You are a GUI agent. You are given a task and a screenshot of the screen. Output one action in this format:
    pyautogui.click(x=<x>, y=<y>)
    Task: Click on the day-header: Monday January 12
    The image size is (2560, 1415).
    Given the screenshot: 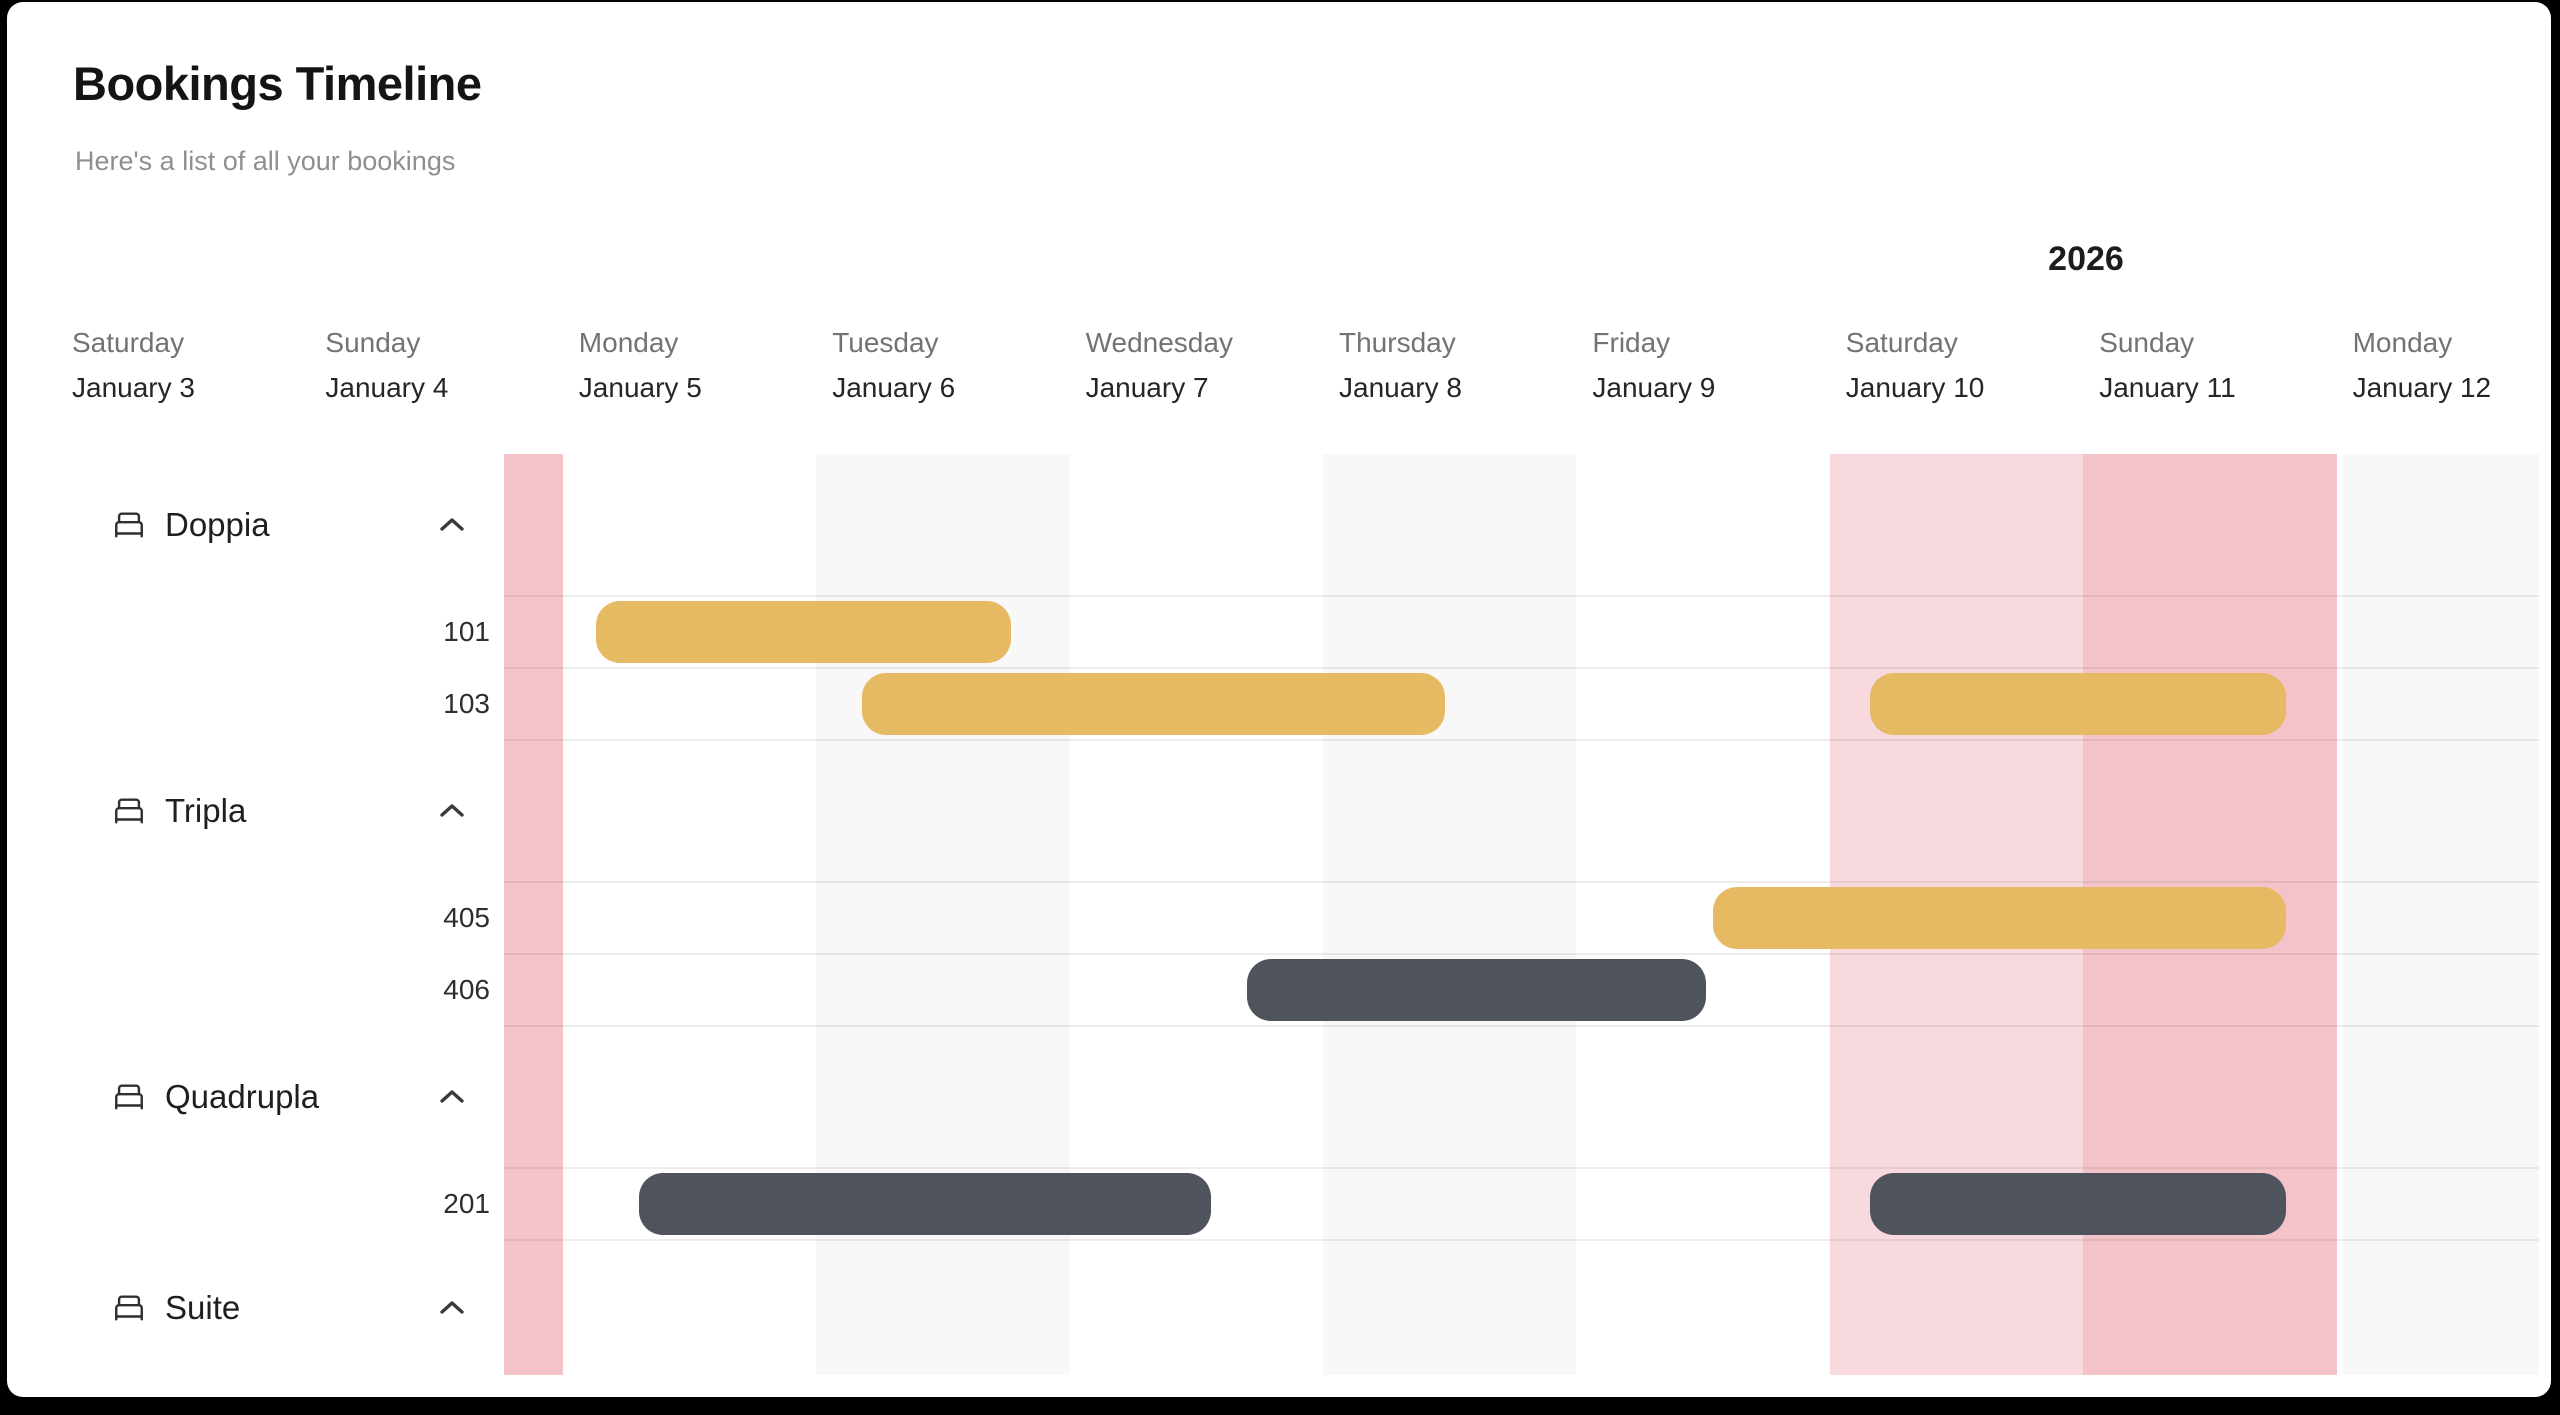 What is the action you would take?
    pyautogui.click(x=2422, y=365)
    